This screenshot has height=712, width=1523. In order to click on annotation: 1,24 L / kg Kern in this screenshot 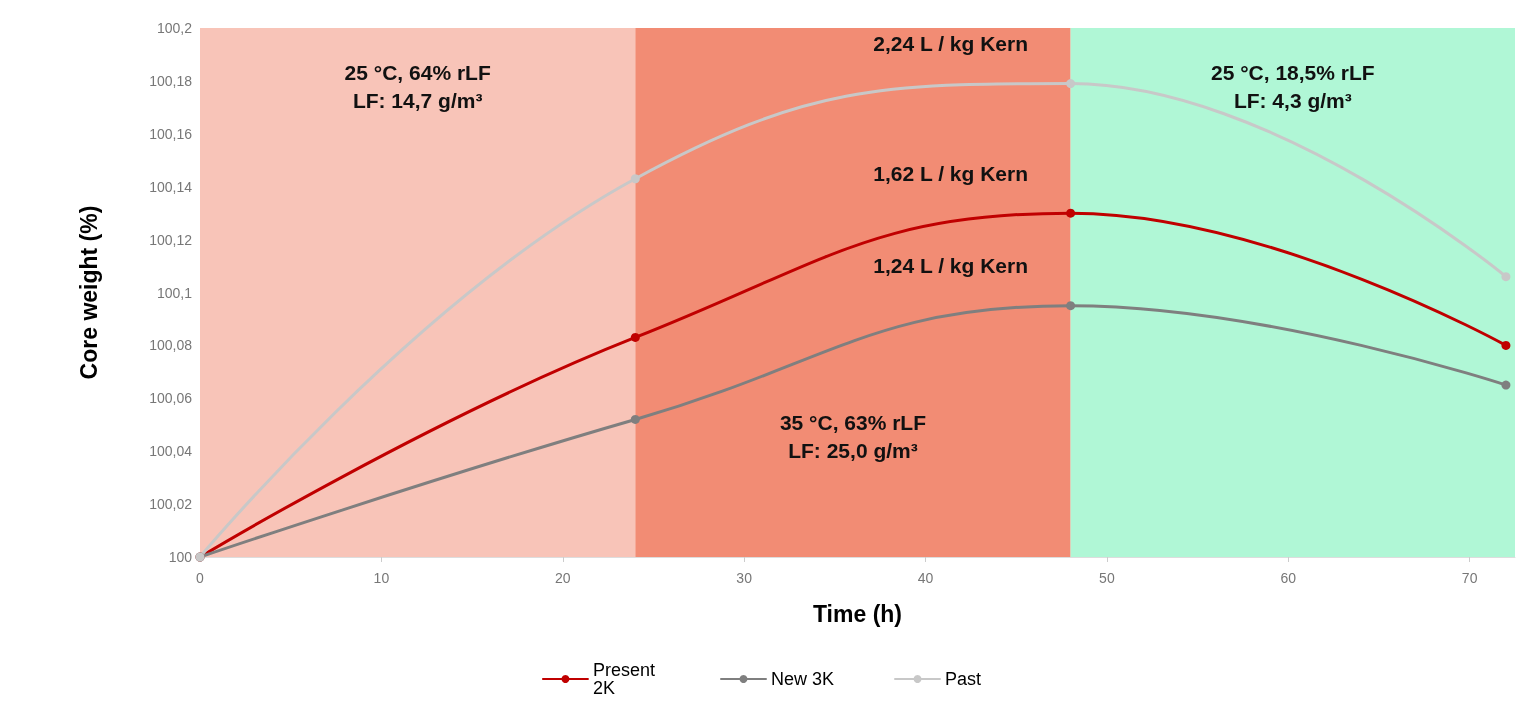, I will do `click(951, 266)`.